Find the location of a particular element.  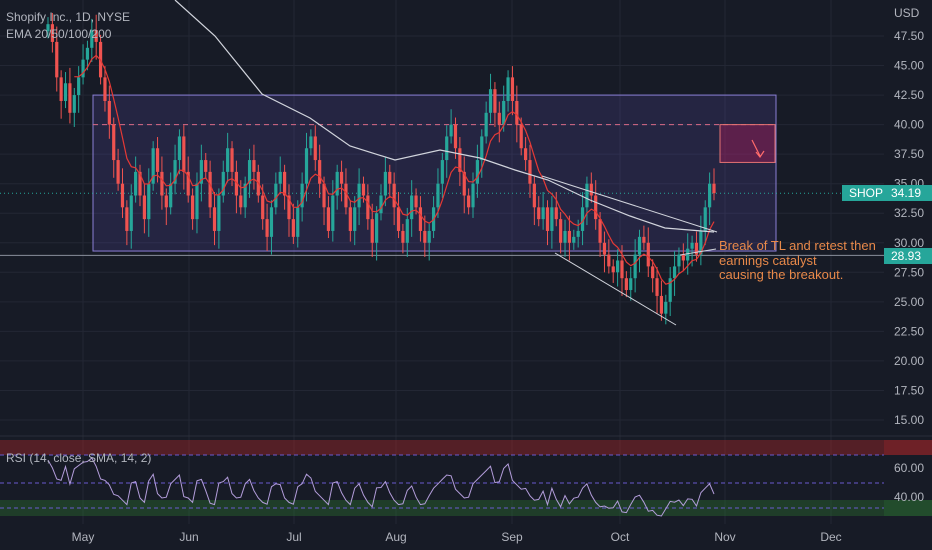

target-box is located at coordinates (747, 143).